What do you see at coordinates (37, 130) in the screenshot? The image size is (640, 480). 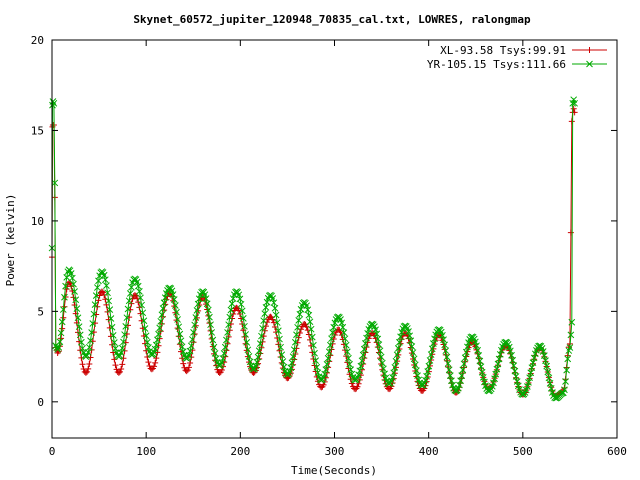 I see `y-tick-label: 15` at bounding box center [37, 130].